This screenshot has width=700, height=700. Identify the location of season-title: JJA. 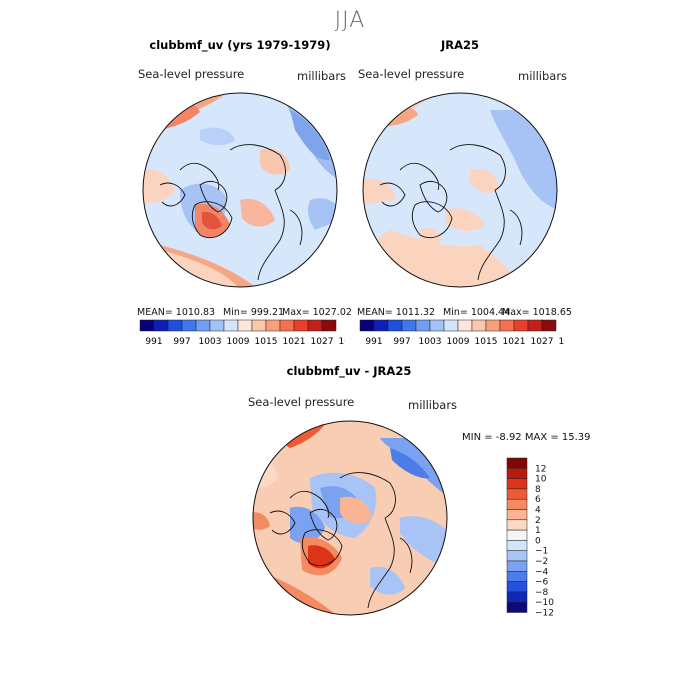
(350, 20).